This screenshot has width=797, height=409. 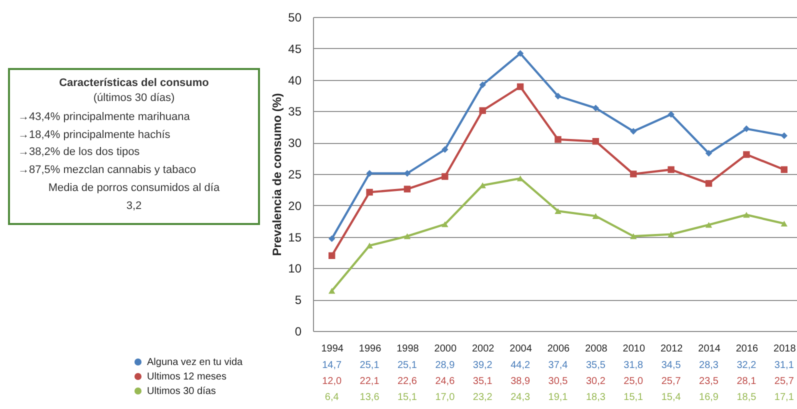 What do you see at coordinates (295, 17) in the screenshot?
I see `y-tick-label: 50` at bounding box center [295, 17].